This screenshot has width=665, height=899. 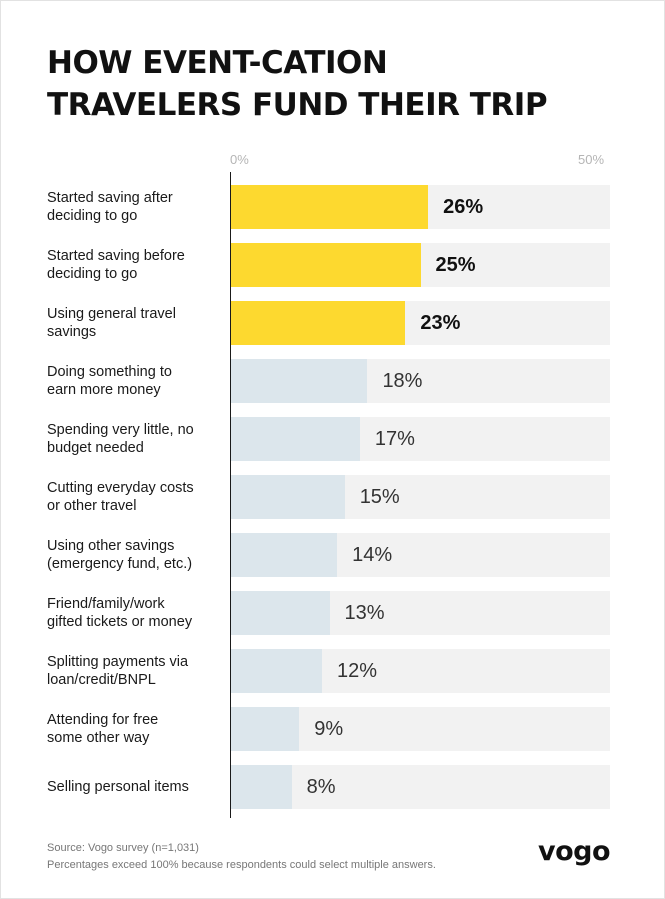 I want to click on category-label: Splitting payments via loan/credit/BNPL, so click(x=137, y=671).